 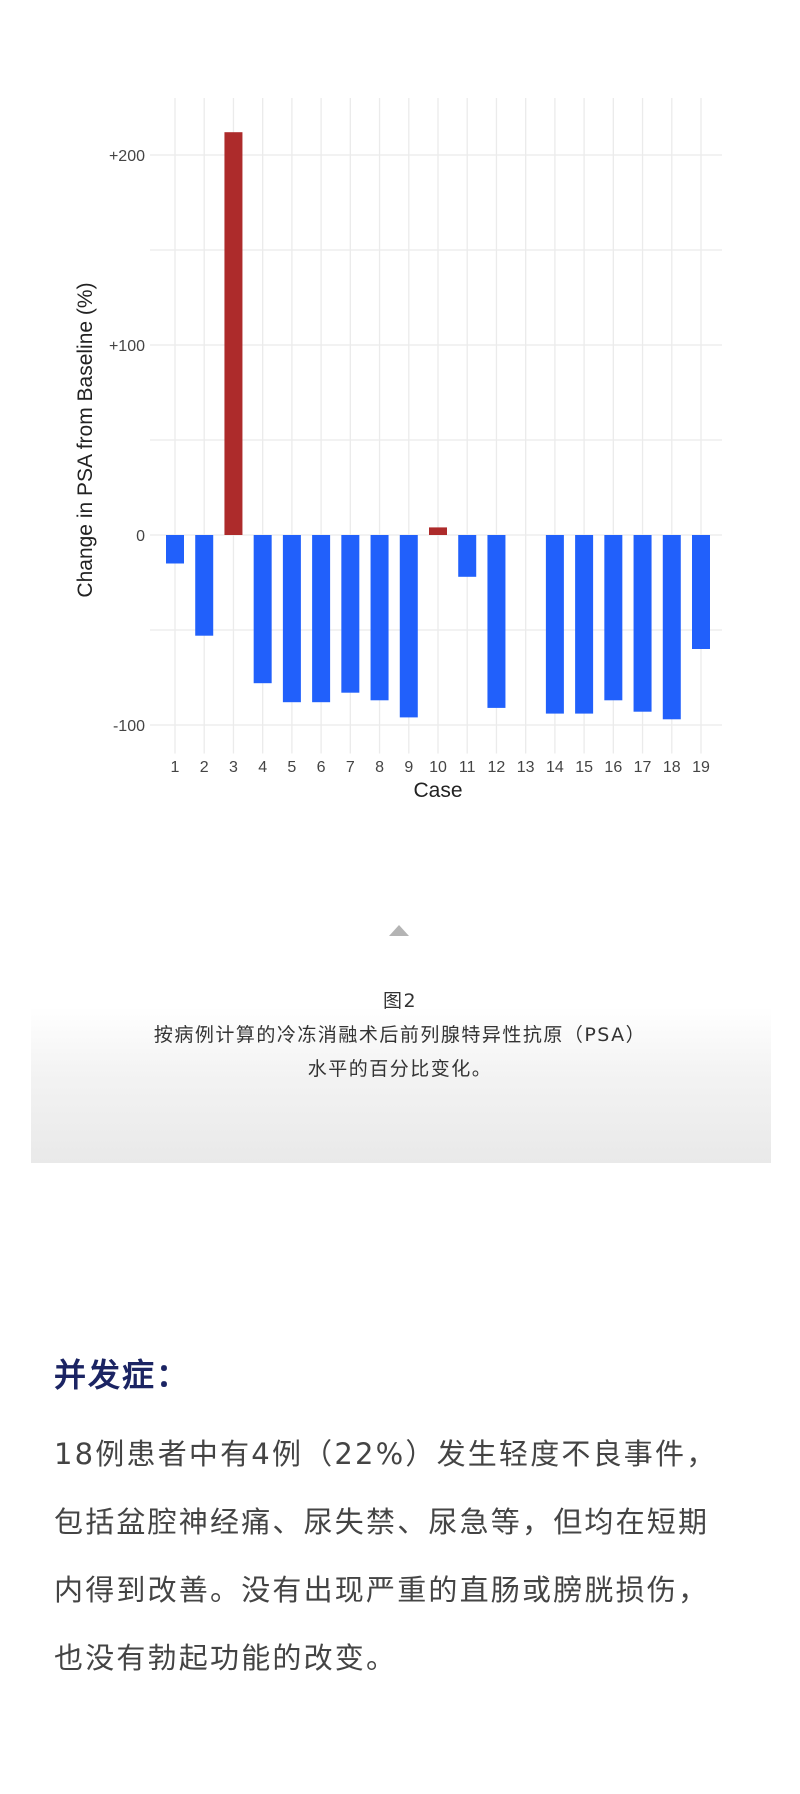 What do you see at coordinates (672, 767) in the screenshot?
I see `x-tick-label: 18` at bounding box center [672, 767].